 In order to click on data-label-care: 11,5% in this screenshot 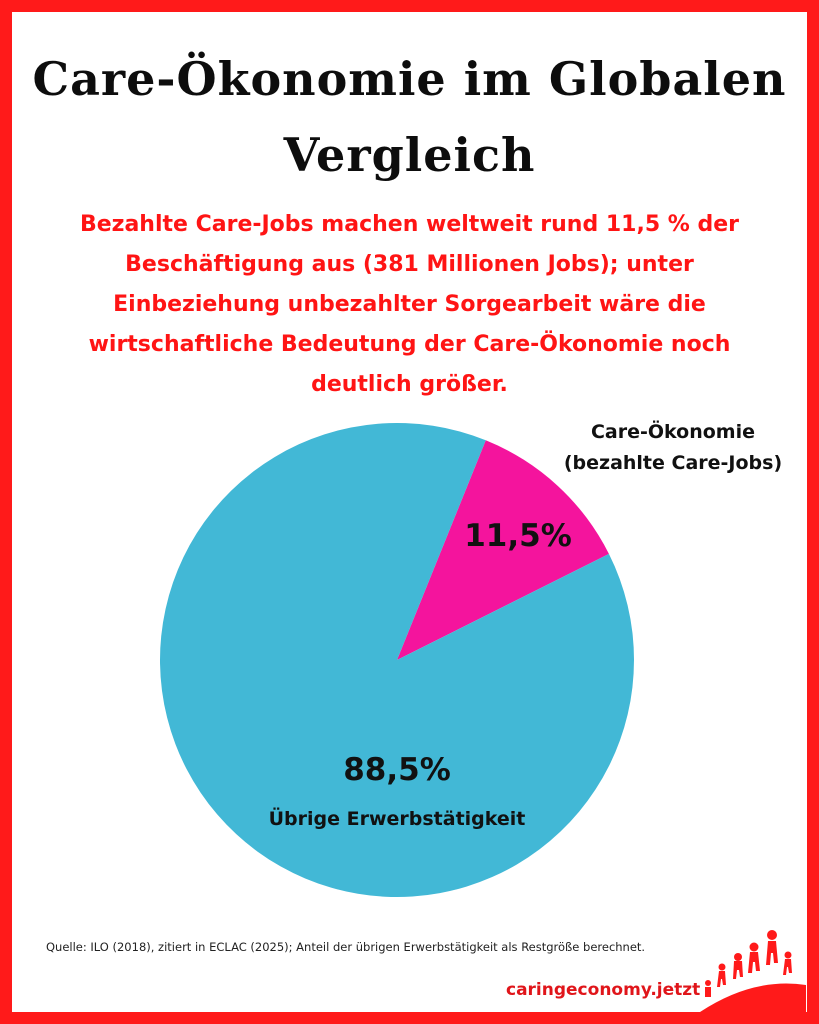, I will do `click(518, 536)`.